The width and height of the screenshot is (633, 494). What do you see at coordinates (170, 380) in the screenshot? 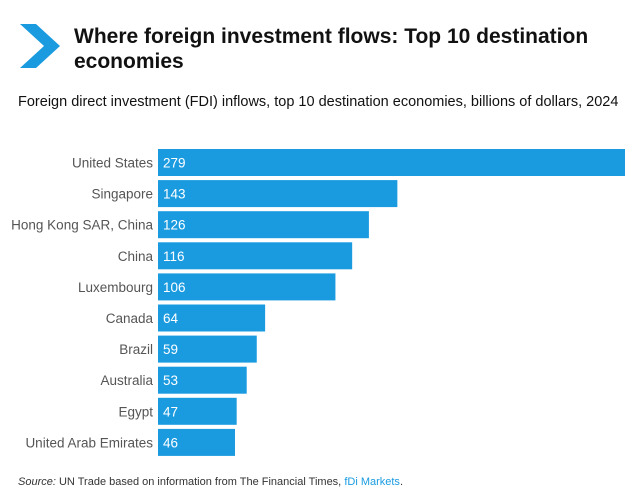
I see `bar-value-label: 53` at bounding box center [170, 380].